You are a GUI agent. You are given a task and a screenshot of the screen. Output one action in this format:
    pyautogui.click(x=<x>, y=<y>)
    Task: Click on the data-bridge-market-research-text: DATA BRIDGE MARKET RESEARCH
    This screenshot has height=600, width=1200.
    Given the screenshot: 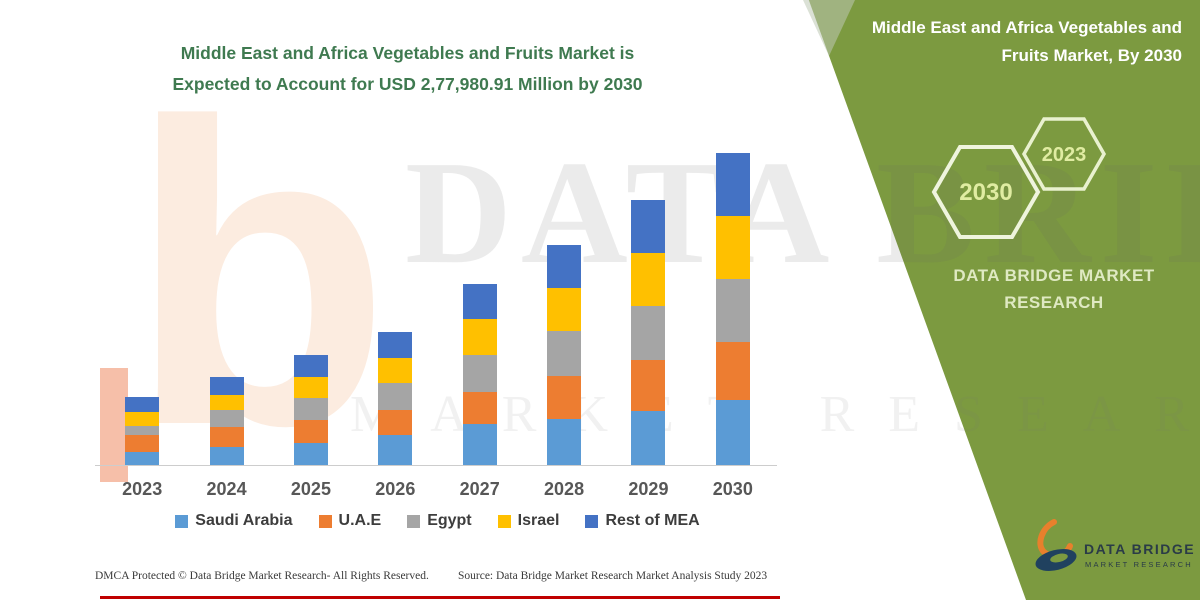 What is the action you would take?
    pyautogui.click(x=1054, y=289)
    